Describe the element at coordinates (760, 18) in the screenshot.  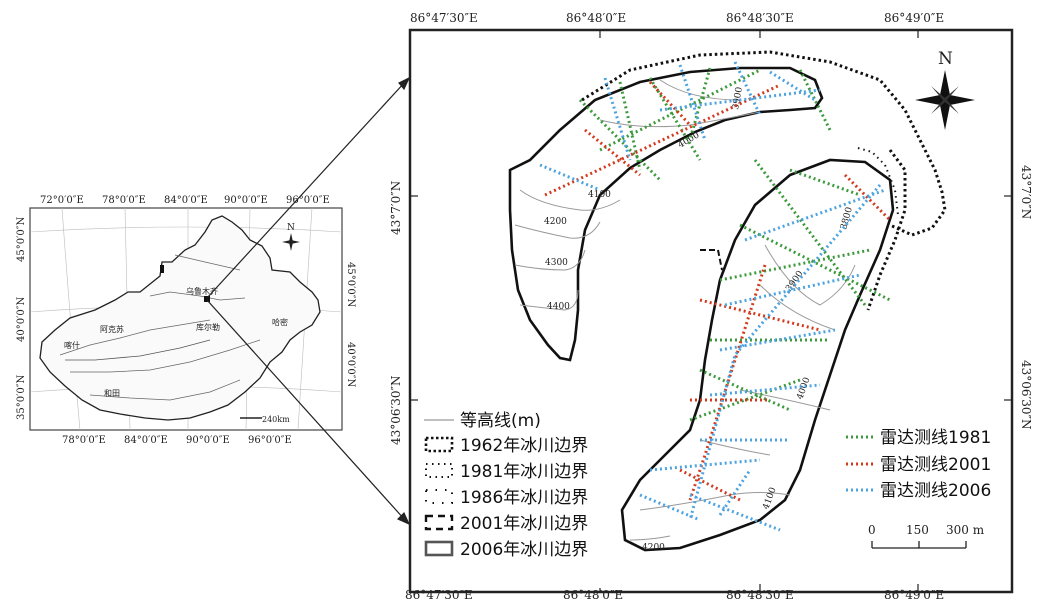
I see `main-top-lon-2: 86°48′30″E` at that location.